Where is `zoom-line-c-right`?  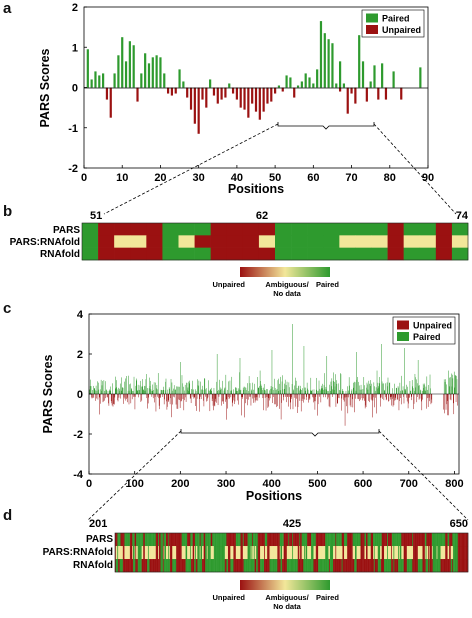 zoom-line-c-right is located at coordinates (423, 475).